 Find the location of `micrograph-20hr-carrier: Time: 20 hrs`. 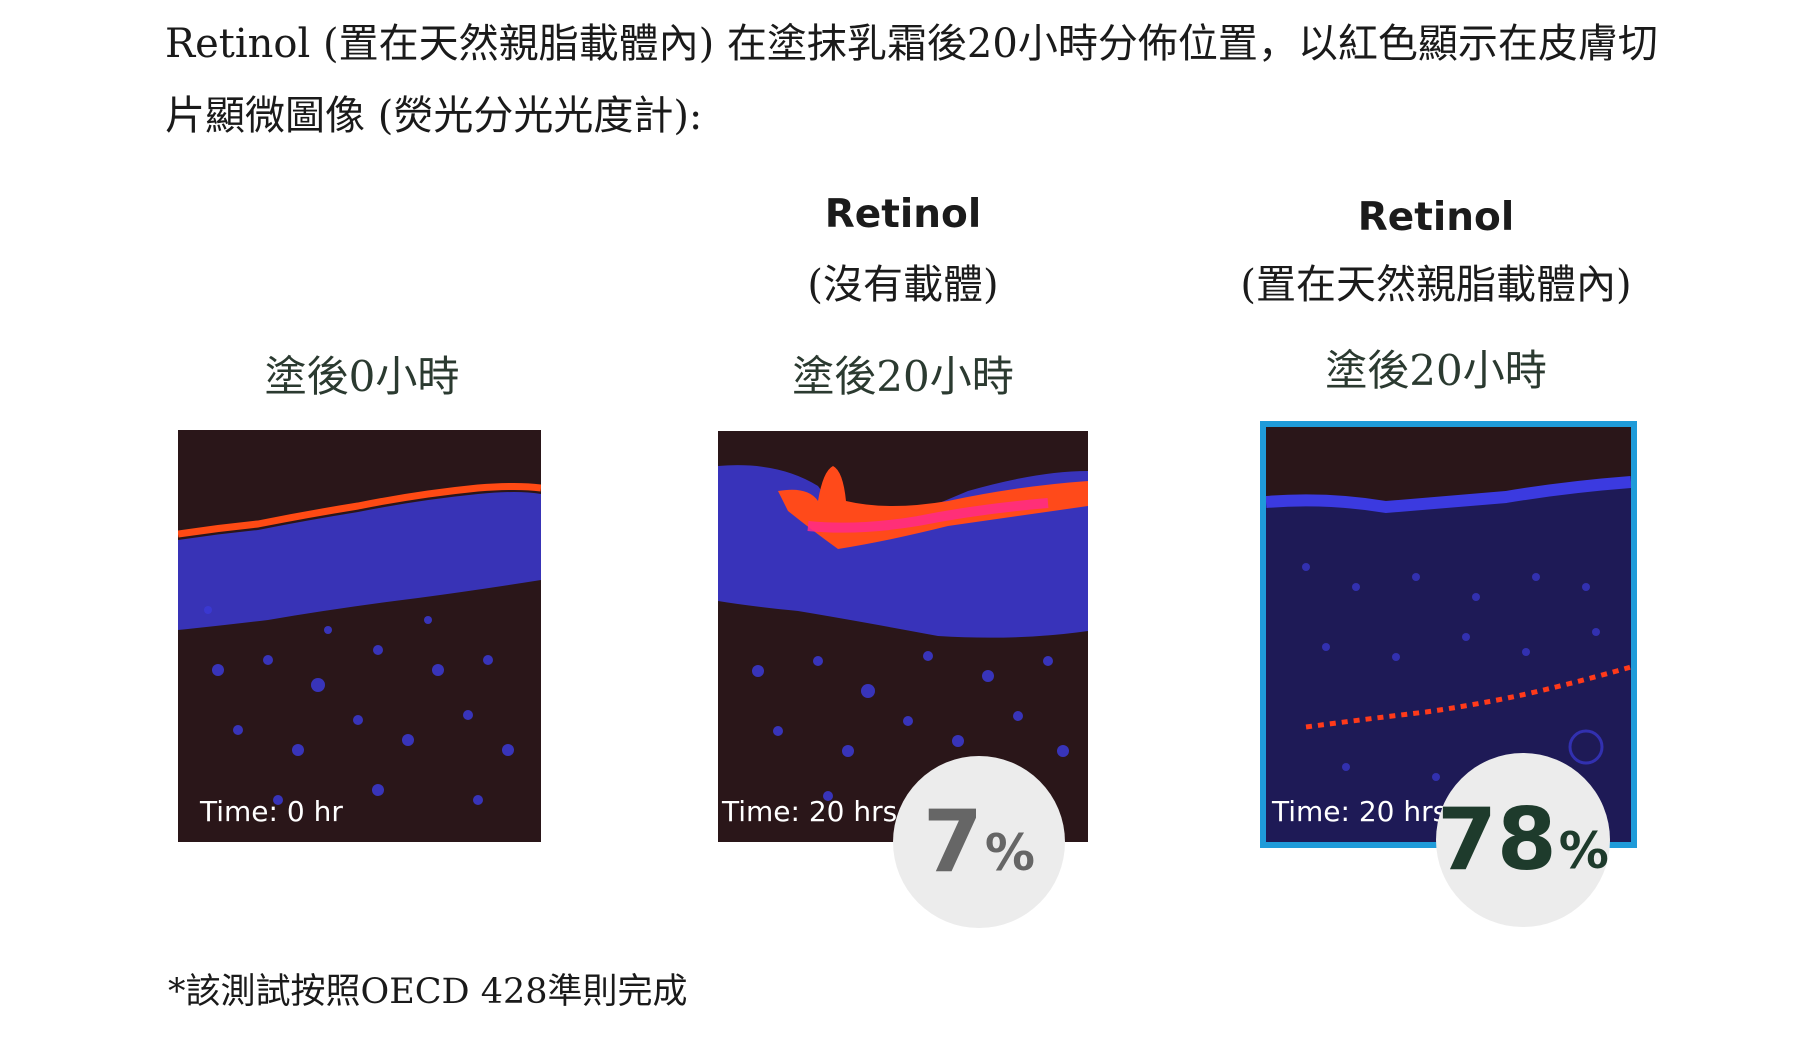

micrograph-20hr-carrier: Time: 20 hrs is located at coordinates (1448, 634).